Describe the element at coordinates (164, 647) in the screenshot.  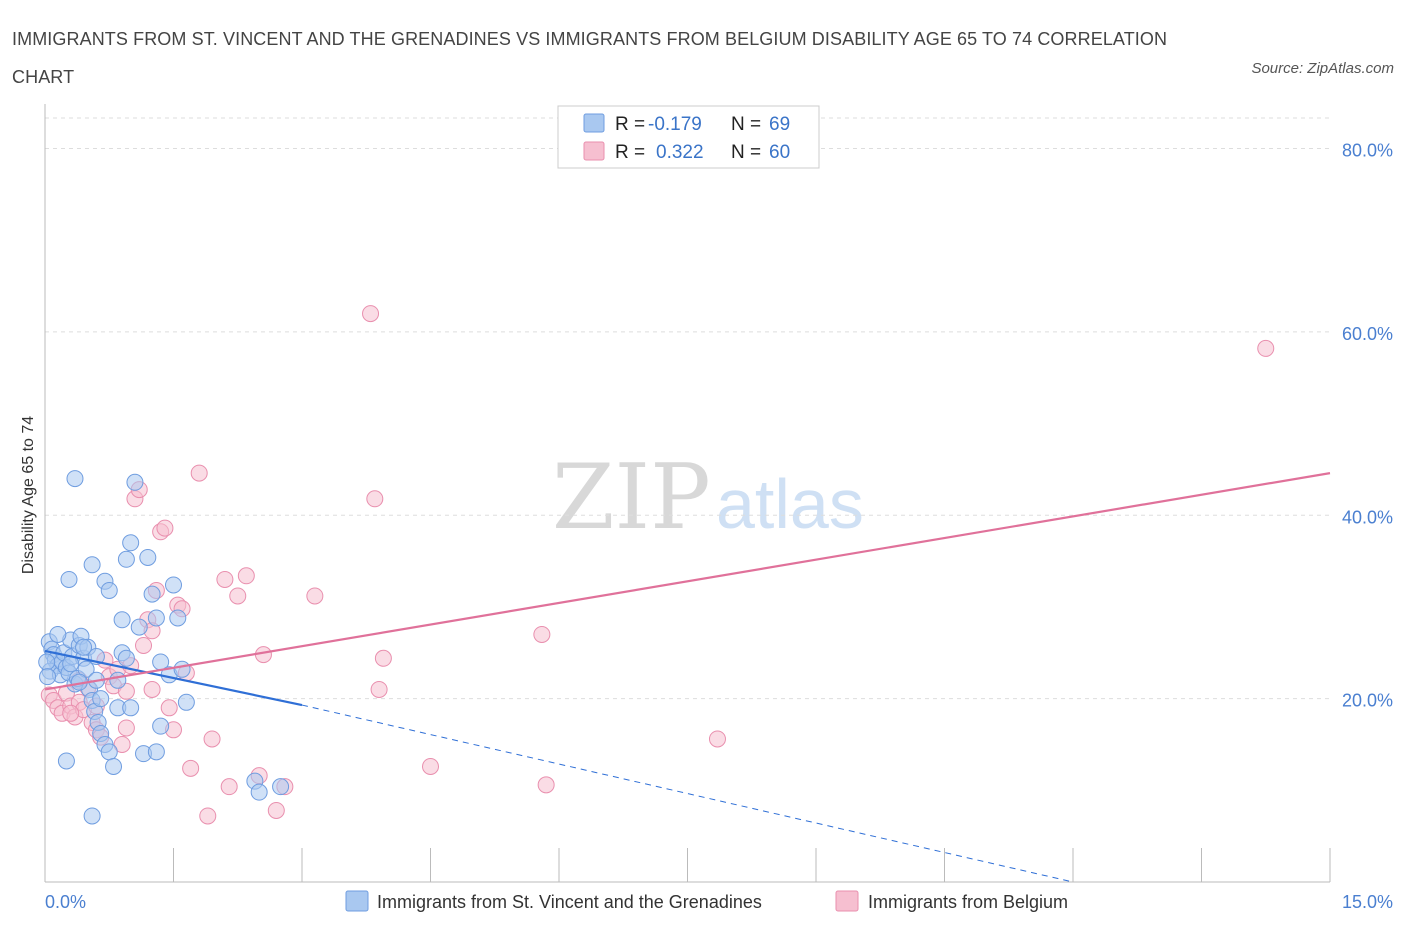
I see `st-vincent-points` at that location.